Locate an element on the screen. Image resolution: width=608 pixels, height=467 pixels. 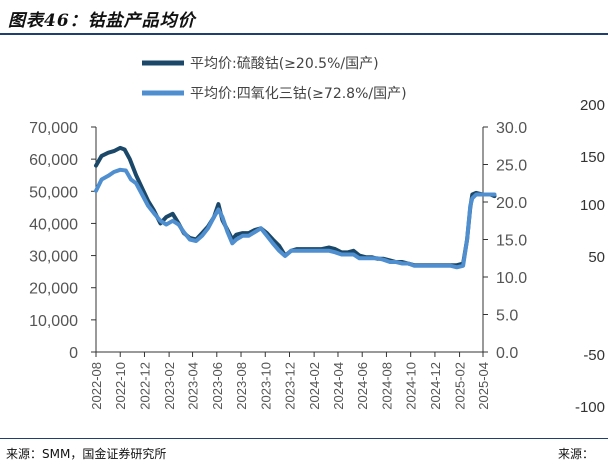
left-tick-label: 40,000 is located at coordinates (53, 224).